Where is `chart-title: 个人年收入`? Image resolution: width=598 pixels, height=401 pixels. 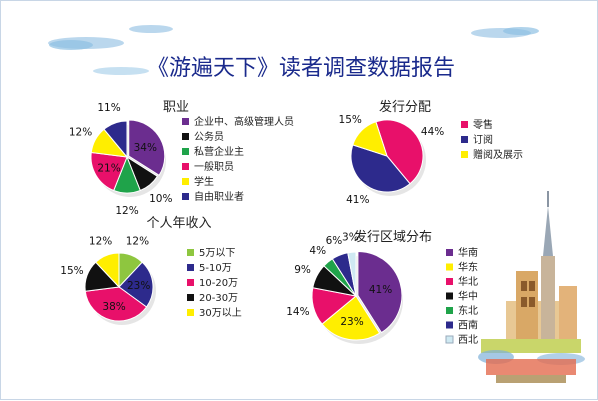
chart-title: 个人年收入 is located at coordinates (178, 223).